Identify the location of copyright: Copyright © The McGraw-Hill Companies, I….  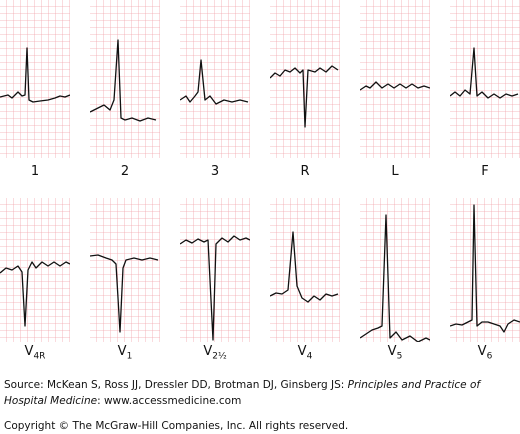
(176, 426).